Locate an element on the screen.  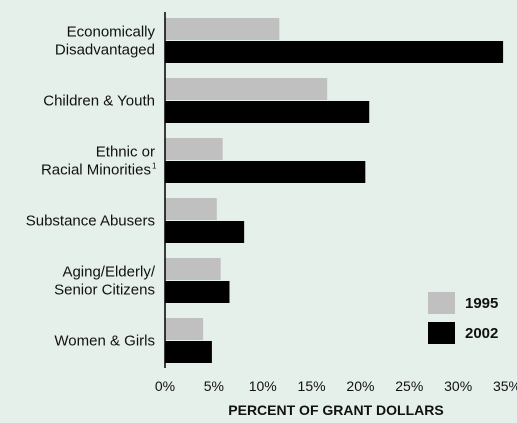
footnote-marker: 1 is located at coordinates (154, 166).